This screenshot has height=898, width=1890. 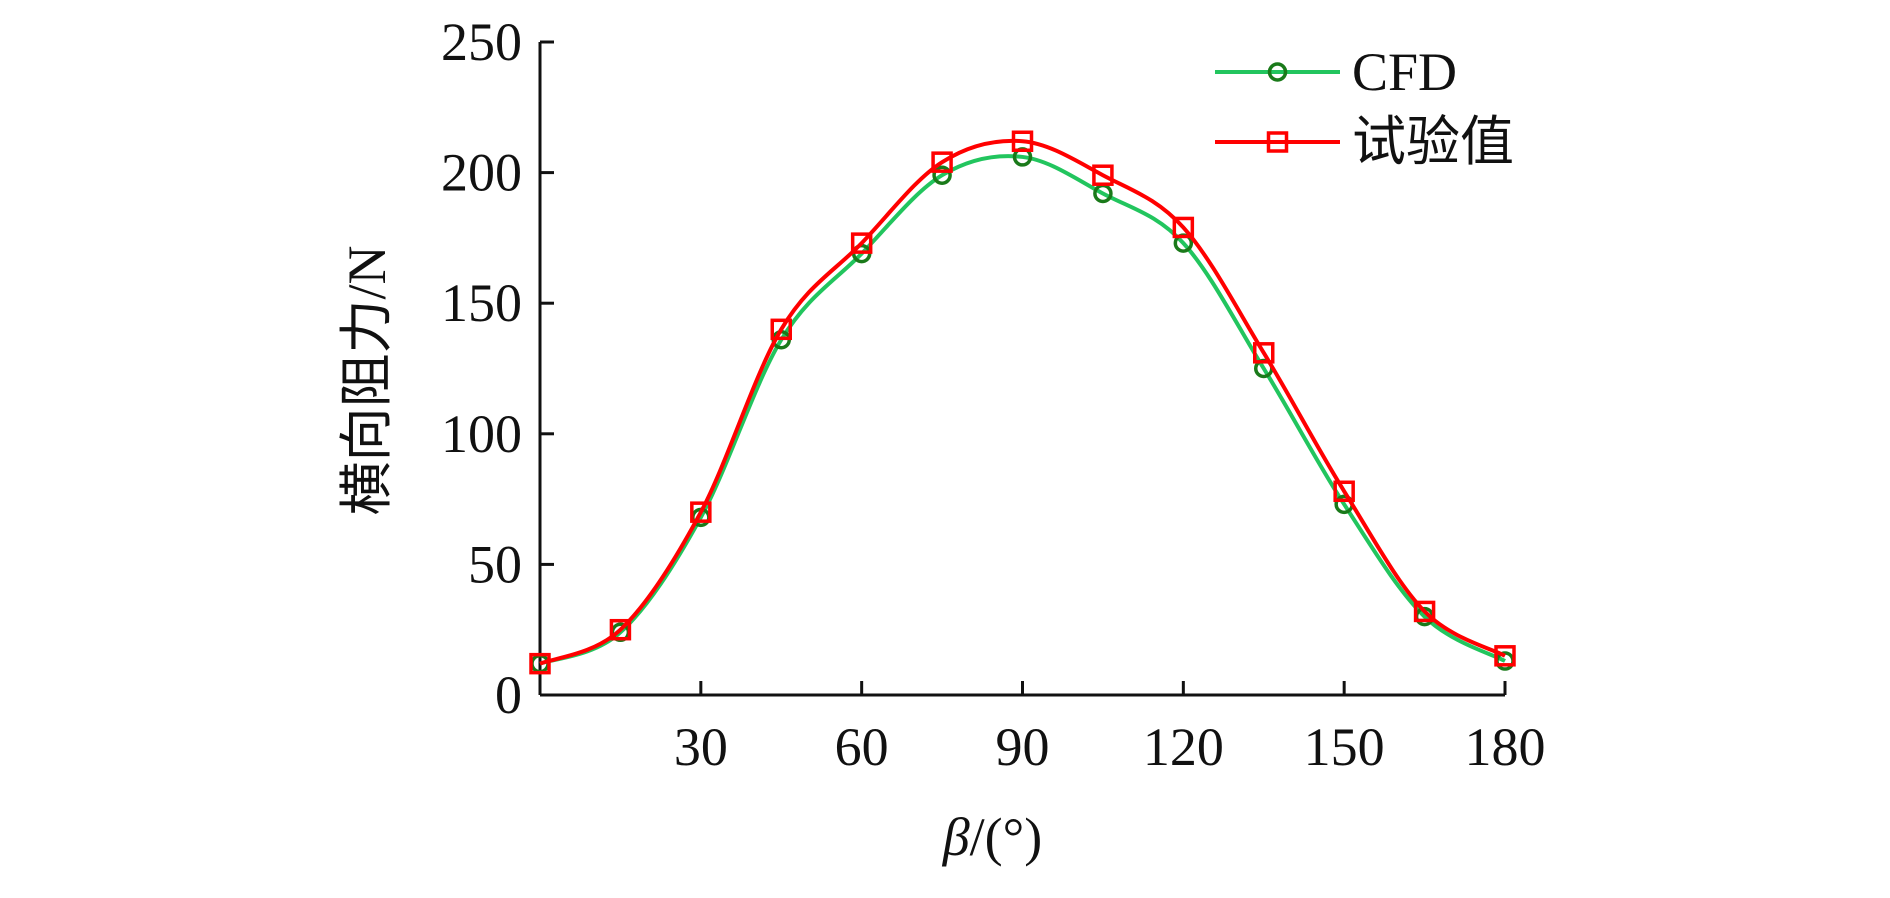 I want to click on legend: CFD 试验值, so click(x=1364, y=107).